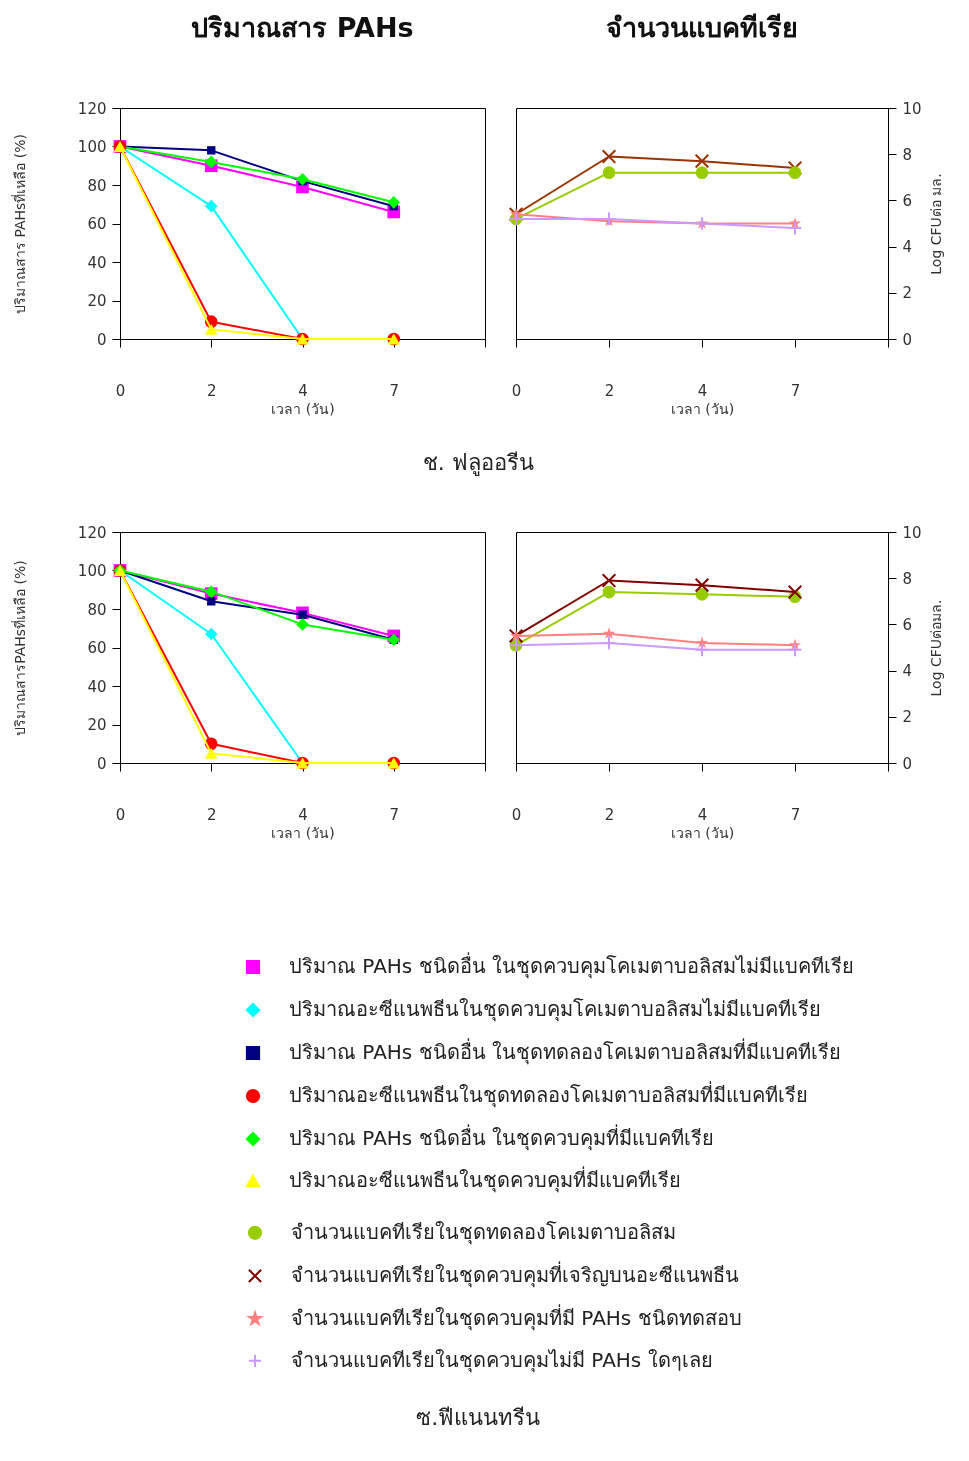 The width and height of the screenshot is (969, 1461). Describe the element at coordinates (935, 224) in the screenshot. I see `y2-axis-title: Log CFUต่อ มล.` at that location.